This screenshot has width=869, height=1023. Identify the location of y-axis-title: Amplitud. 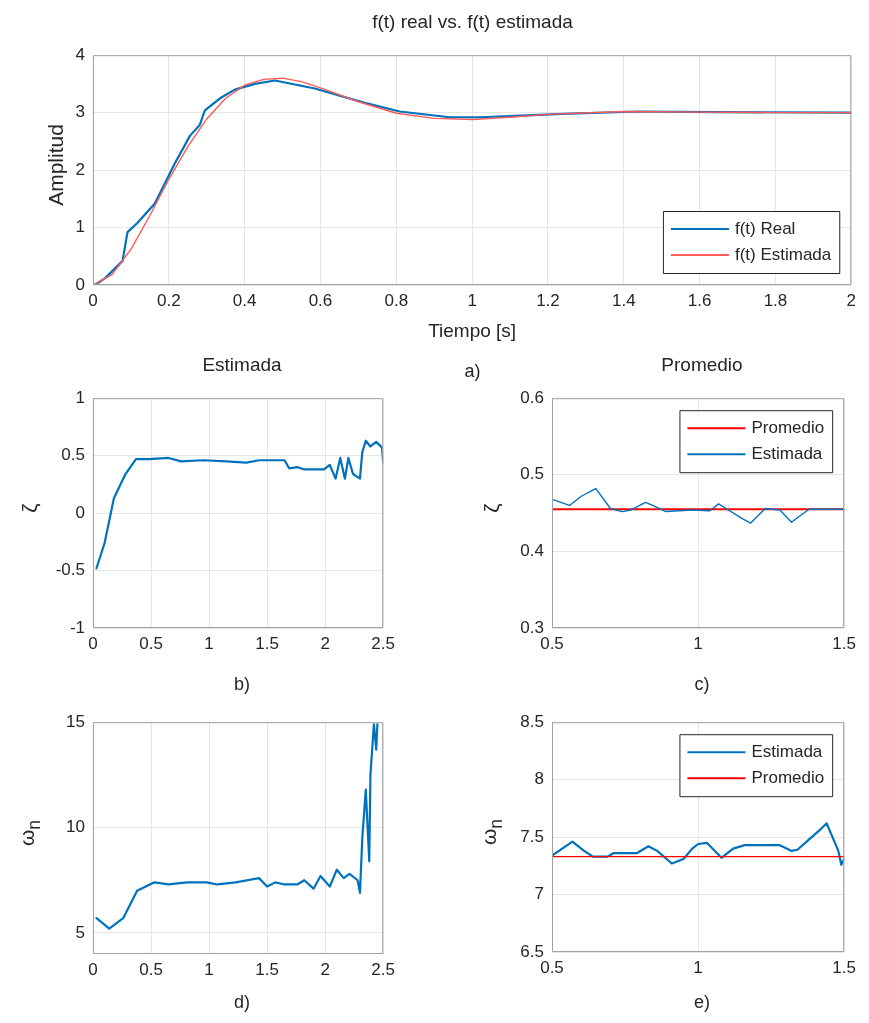
(56, 165).